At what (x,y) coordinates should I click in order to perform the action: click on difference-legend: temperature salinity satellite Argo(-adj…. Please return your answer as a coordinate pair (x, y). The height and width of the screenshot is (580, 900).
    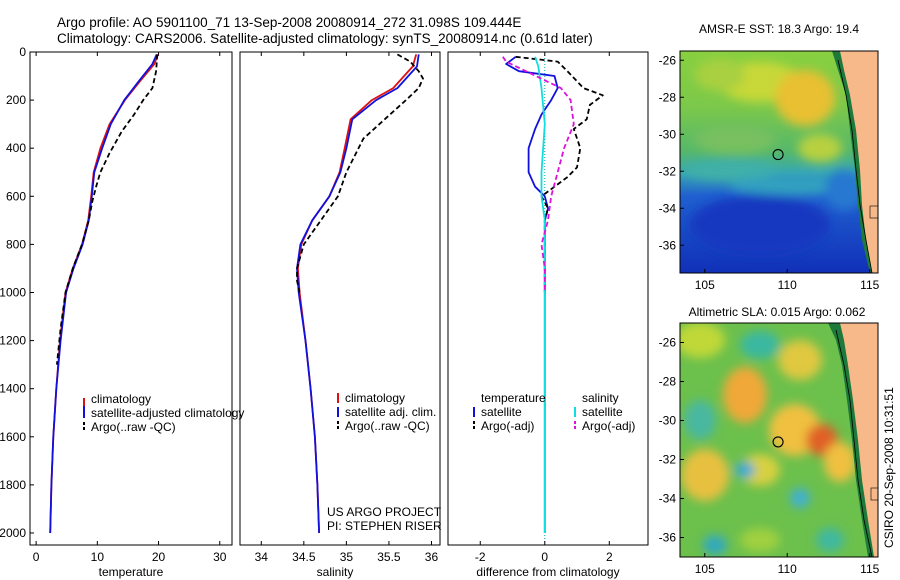
    Looking at the image, I should click on (554, 412).